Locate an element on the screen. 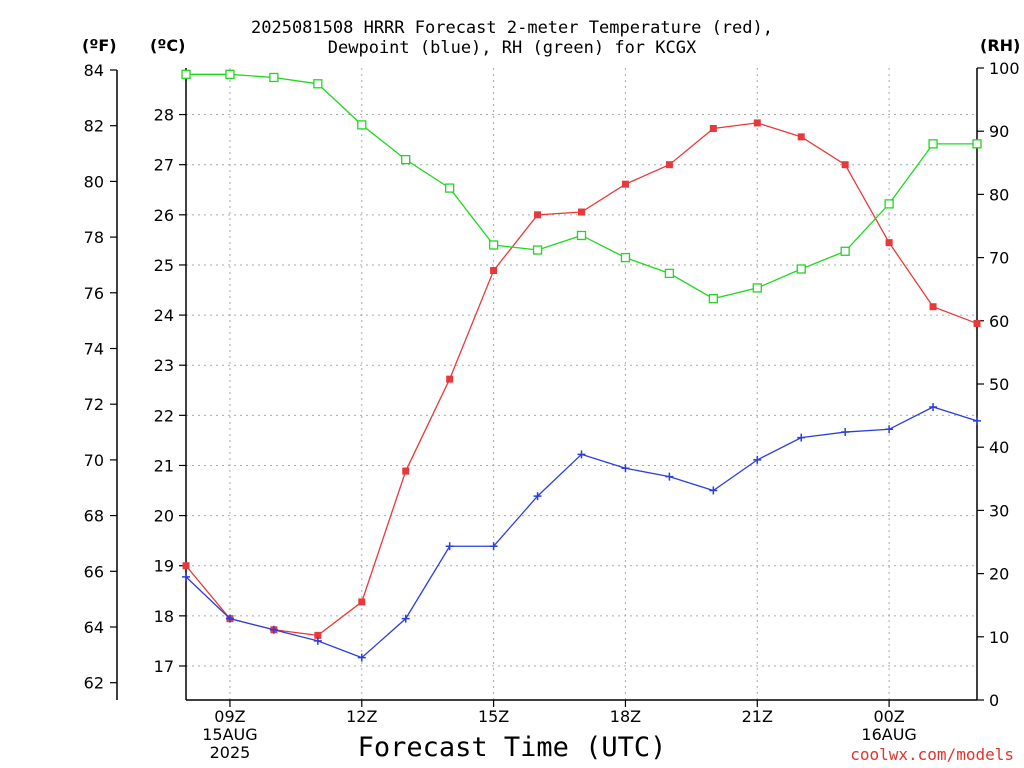  celsius-tick-label: 26 is located at coordinates (164, 215).